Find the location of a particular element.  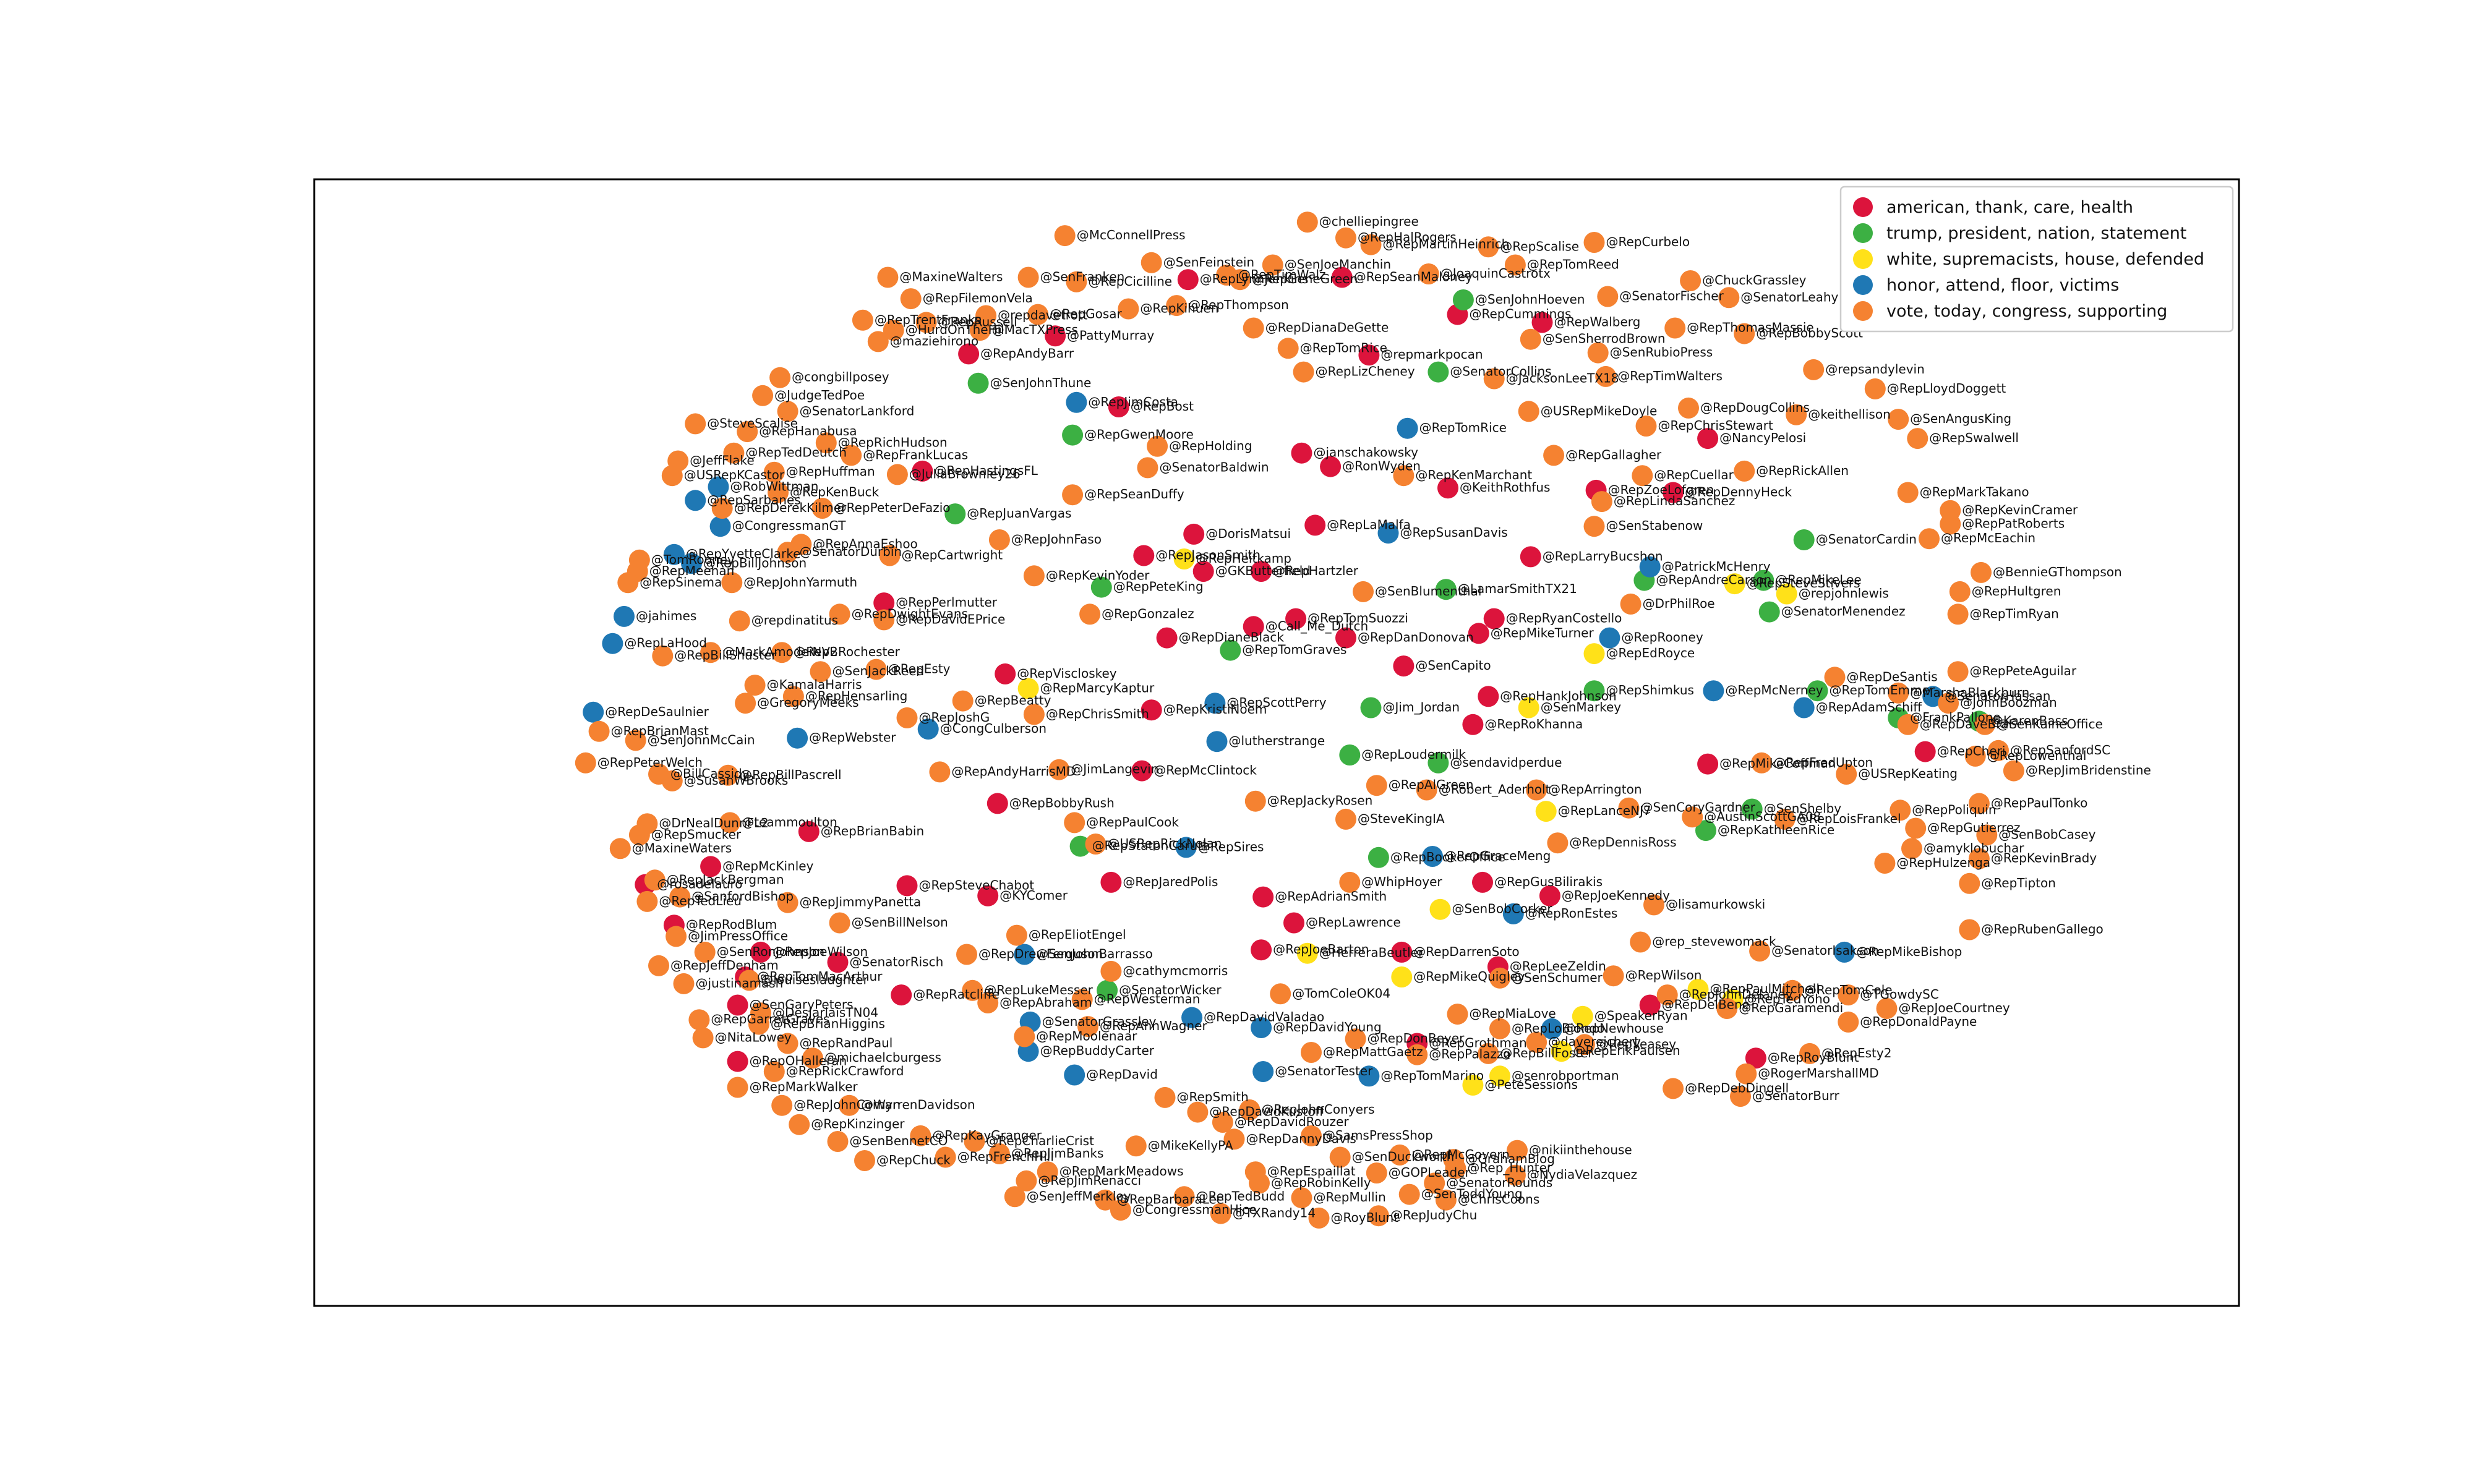

point-label: @RepFilemonVela is located at coordinates (978, 298).